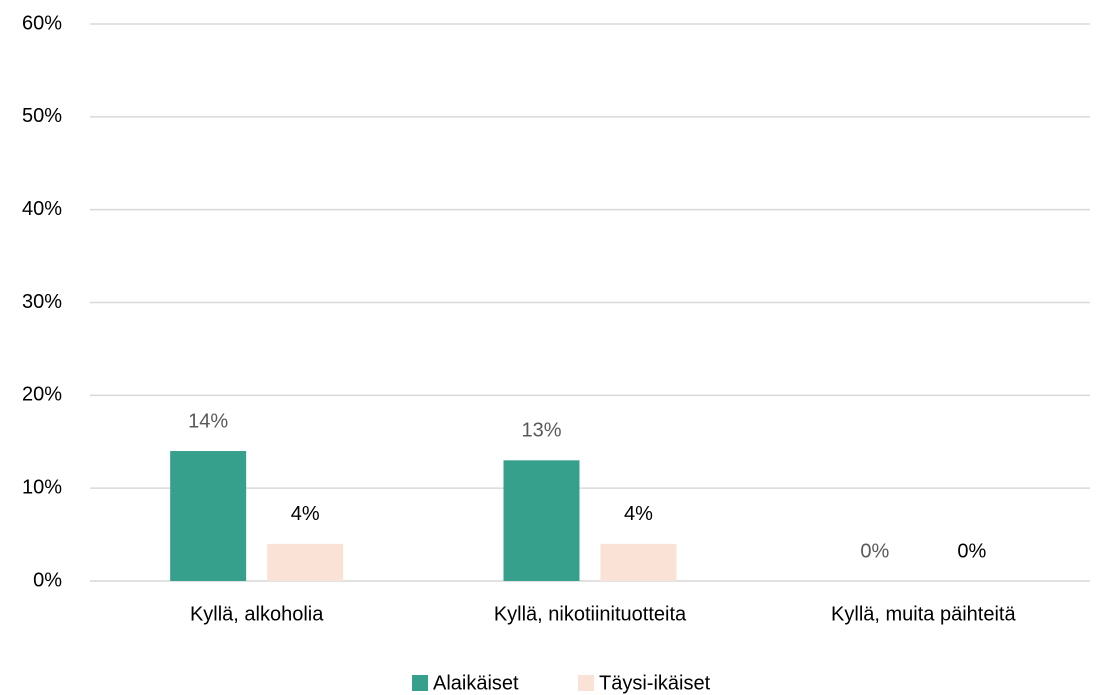 The width and height of the screenshot is (1103, 695). I want to click on legend-label: Alaikäiset, so click(476, 683).